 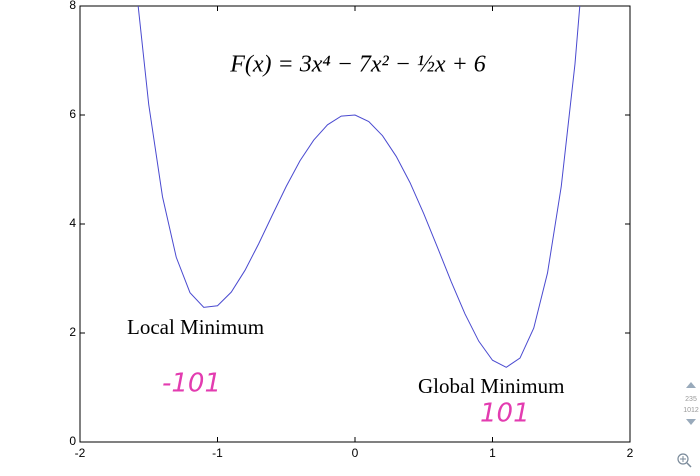 What do you see at coordinates (191, 384) in the screenshot?
I see `handwritten-note: -101` at bounding box center [191, 384].